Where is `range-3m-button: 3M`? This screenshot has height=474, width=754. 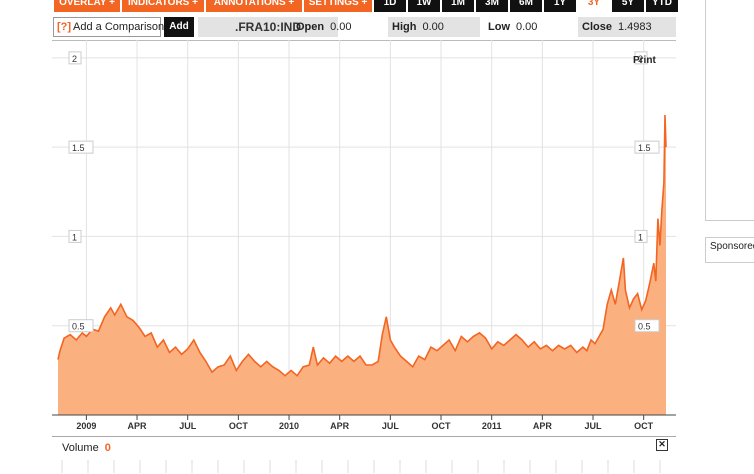 range-3m-button: 3M is located at coordinates (492, 6).